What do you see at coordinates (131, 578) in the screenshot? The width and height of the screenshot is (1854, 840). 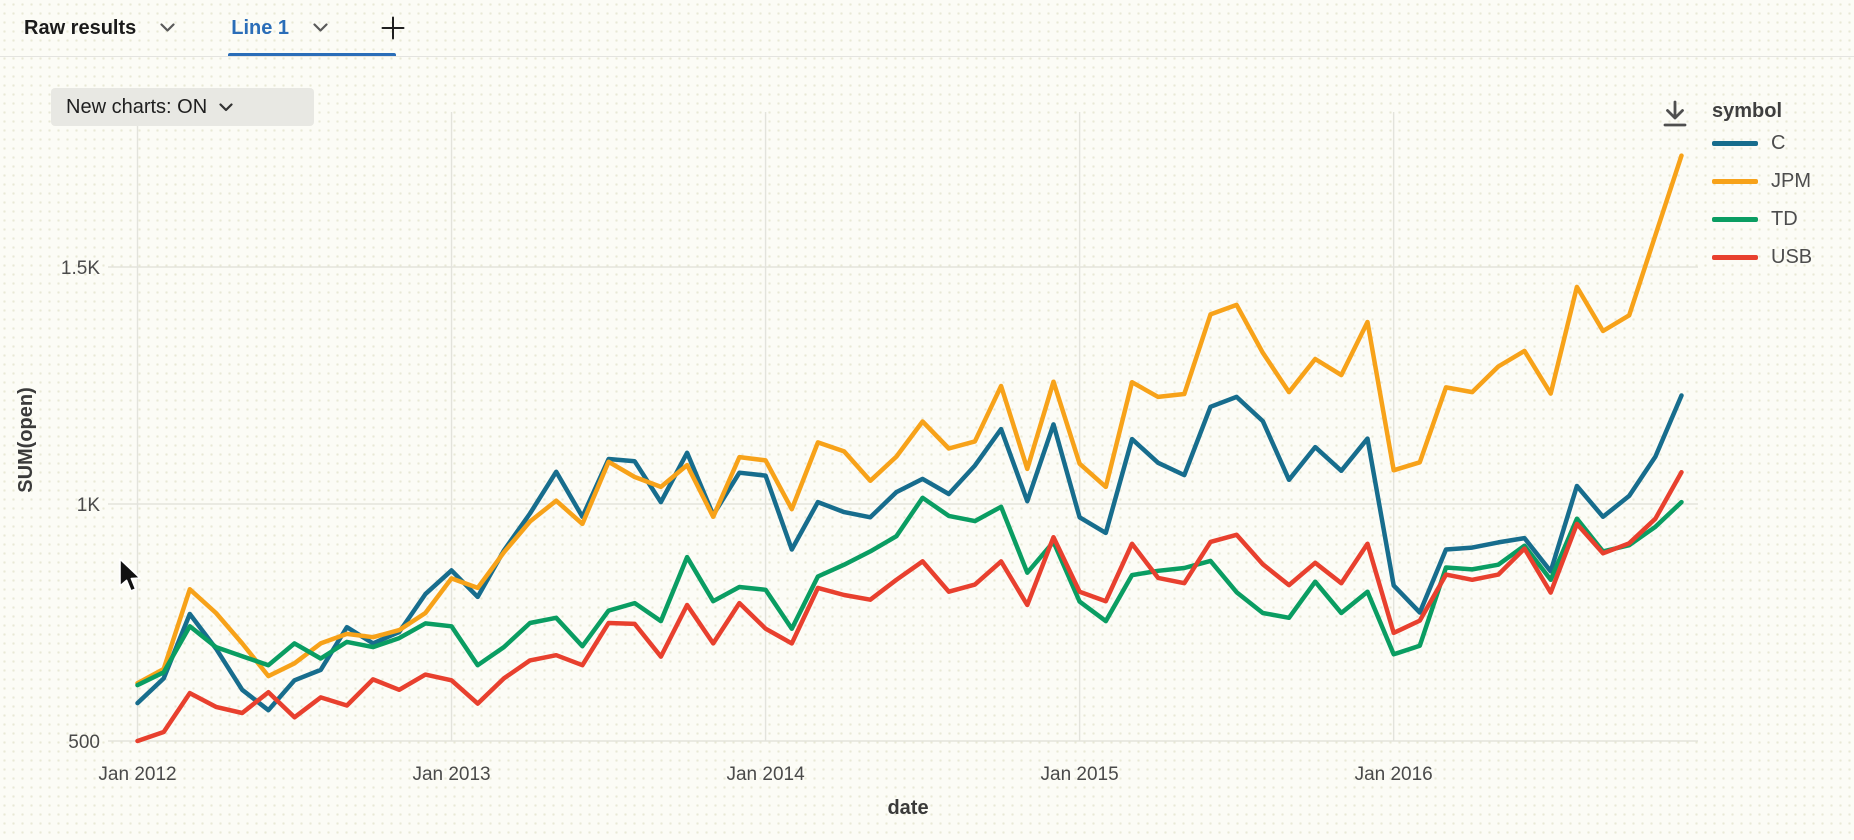 I see `mouse-cursor` at bounding box center [131, 578].